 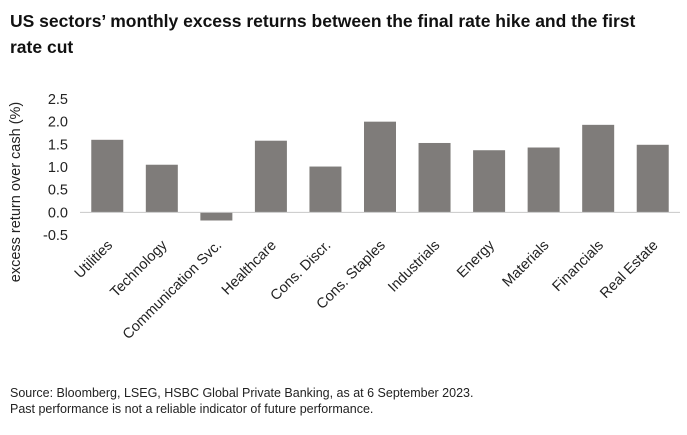 What do you see at coordinates (58, 145) in the screenshot?
I see `y-tick-label: 1.5` at bounding box center [58, 145].